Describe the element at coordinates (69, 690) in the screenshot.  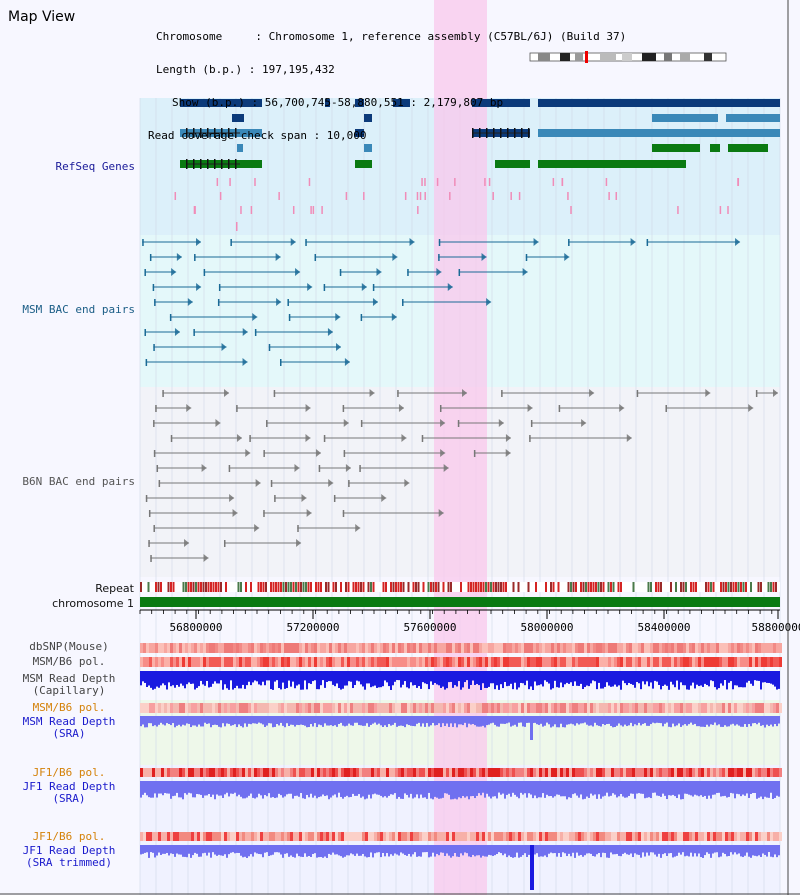
I see `msm-depth-capillary-label-line2: (Capillary)` at that location.